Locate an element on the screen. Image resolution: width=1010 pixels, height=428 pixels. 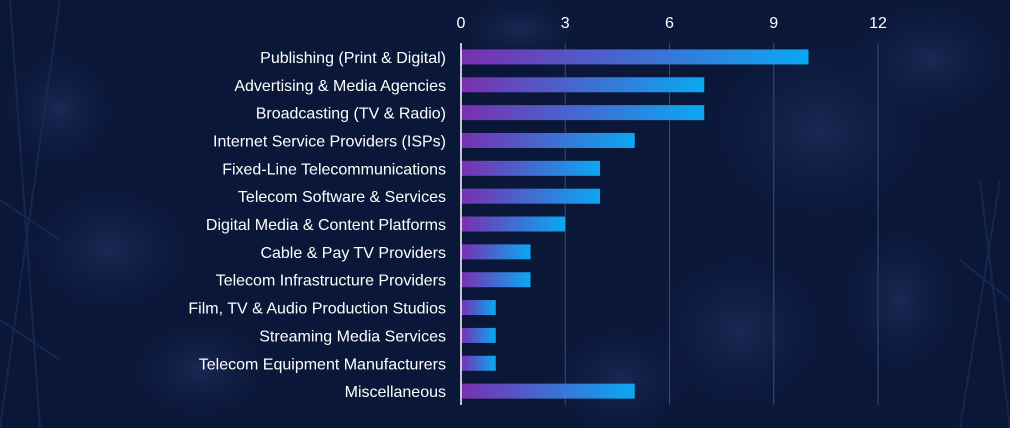
category-label: Film, TV & Audio Production Studios is located at coordinates (317, 309).